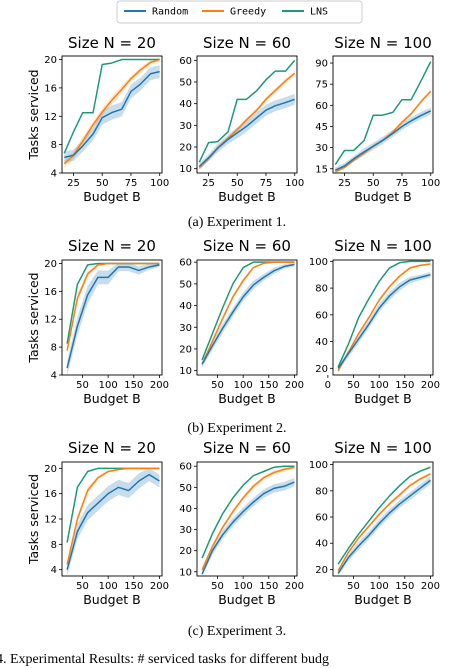  What do you see at coordinates (319, 12) in the screenshot?
I see `legend-label-lns: LNS` at bounding box center [319, 12].